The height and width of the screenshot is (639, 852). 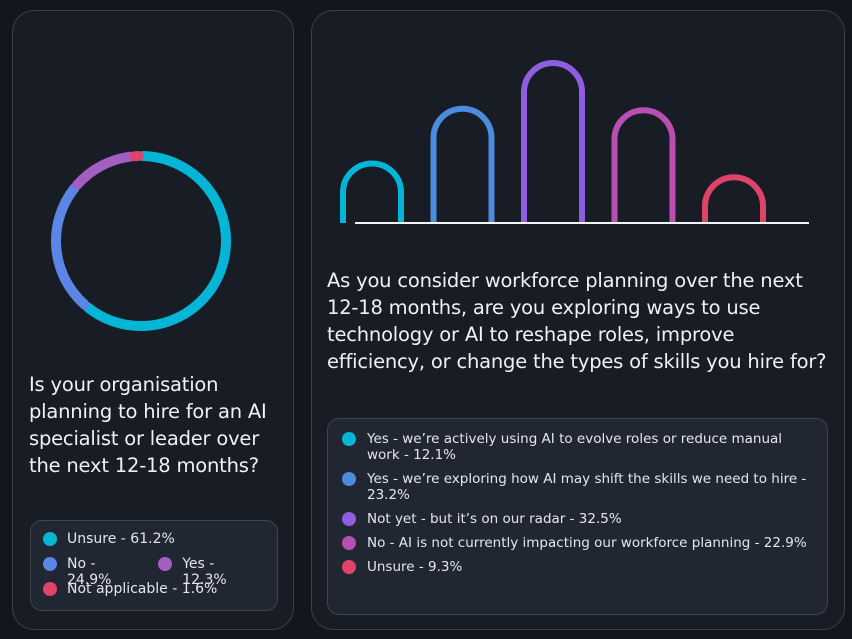 I want to click on legend-row-not-applicable: Not applicable - 1.6%, so click(x=160, y=593).